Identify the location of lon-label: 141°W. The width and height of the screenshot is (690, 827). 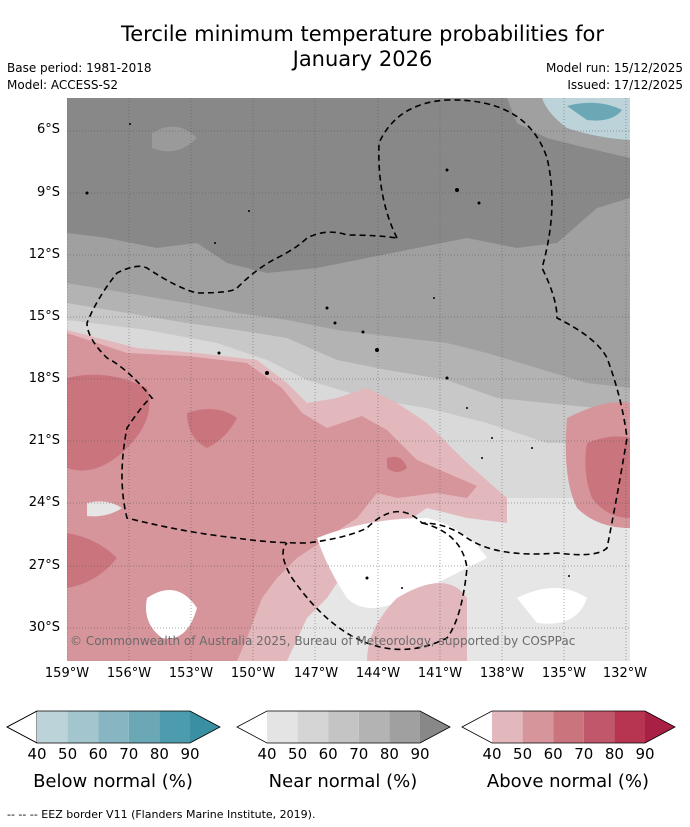
(440, 673).